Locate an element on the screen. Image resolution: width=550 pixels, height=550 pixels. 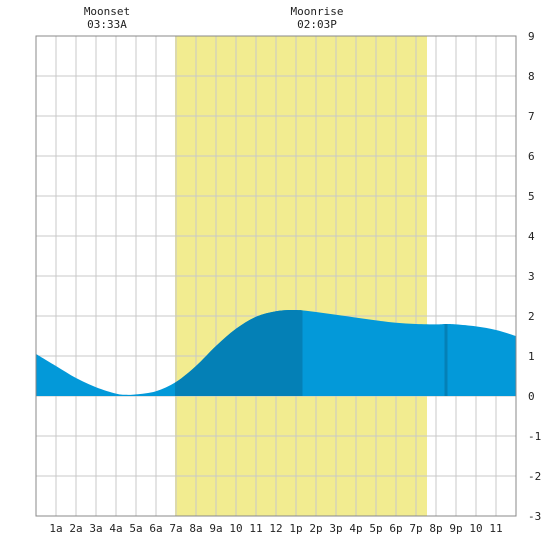
x-tick-label: 9p is located at coordinates (455, 528).